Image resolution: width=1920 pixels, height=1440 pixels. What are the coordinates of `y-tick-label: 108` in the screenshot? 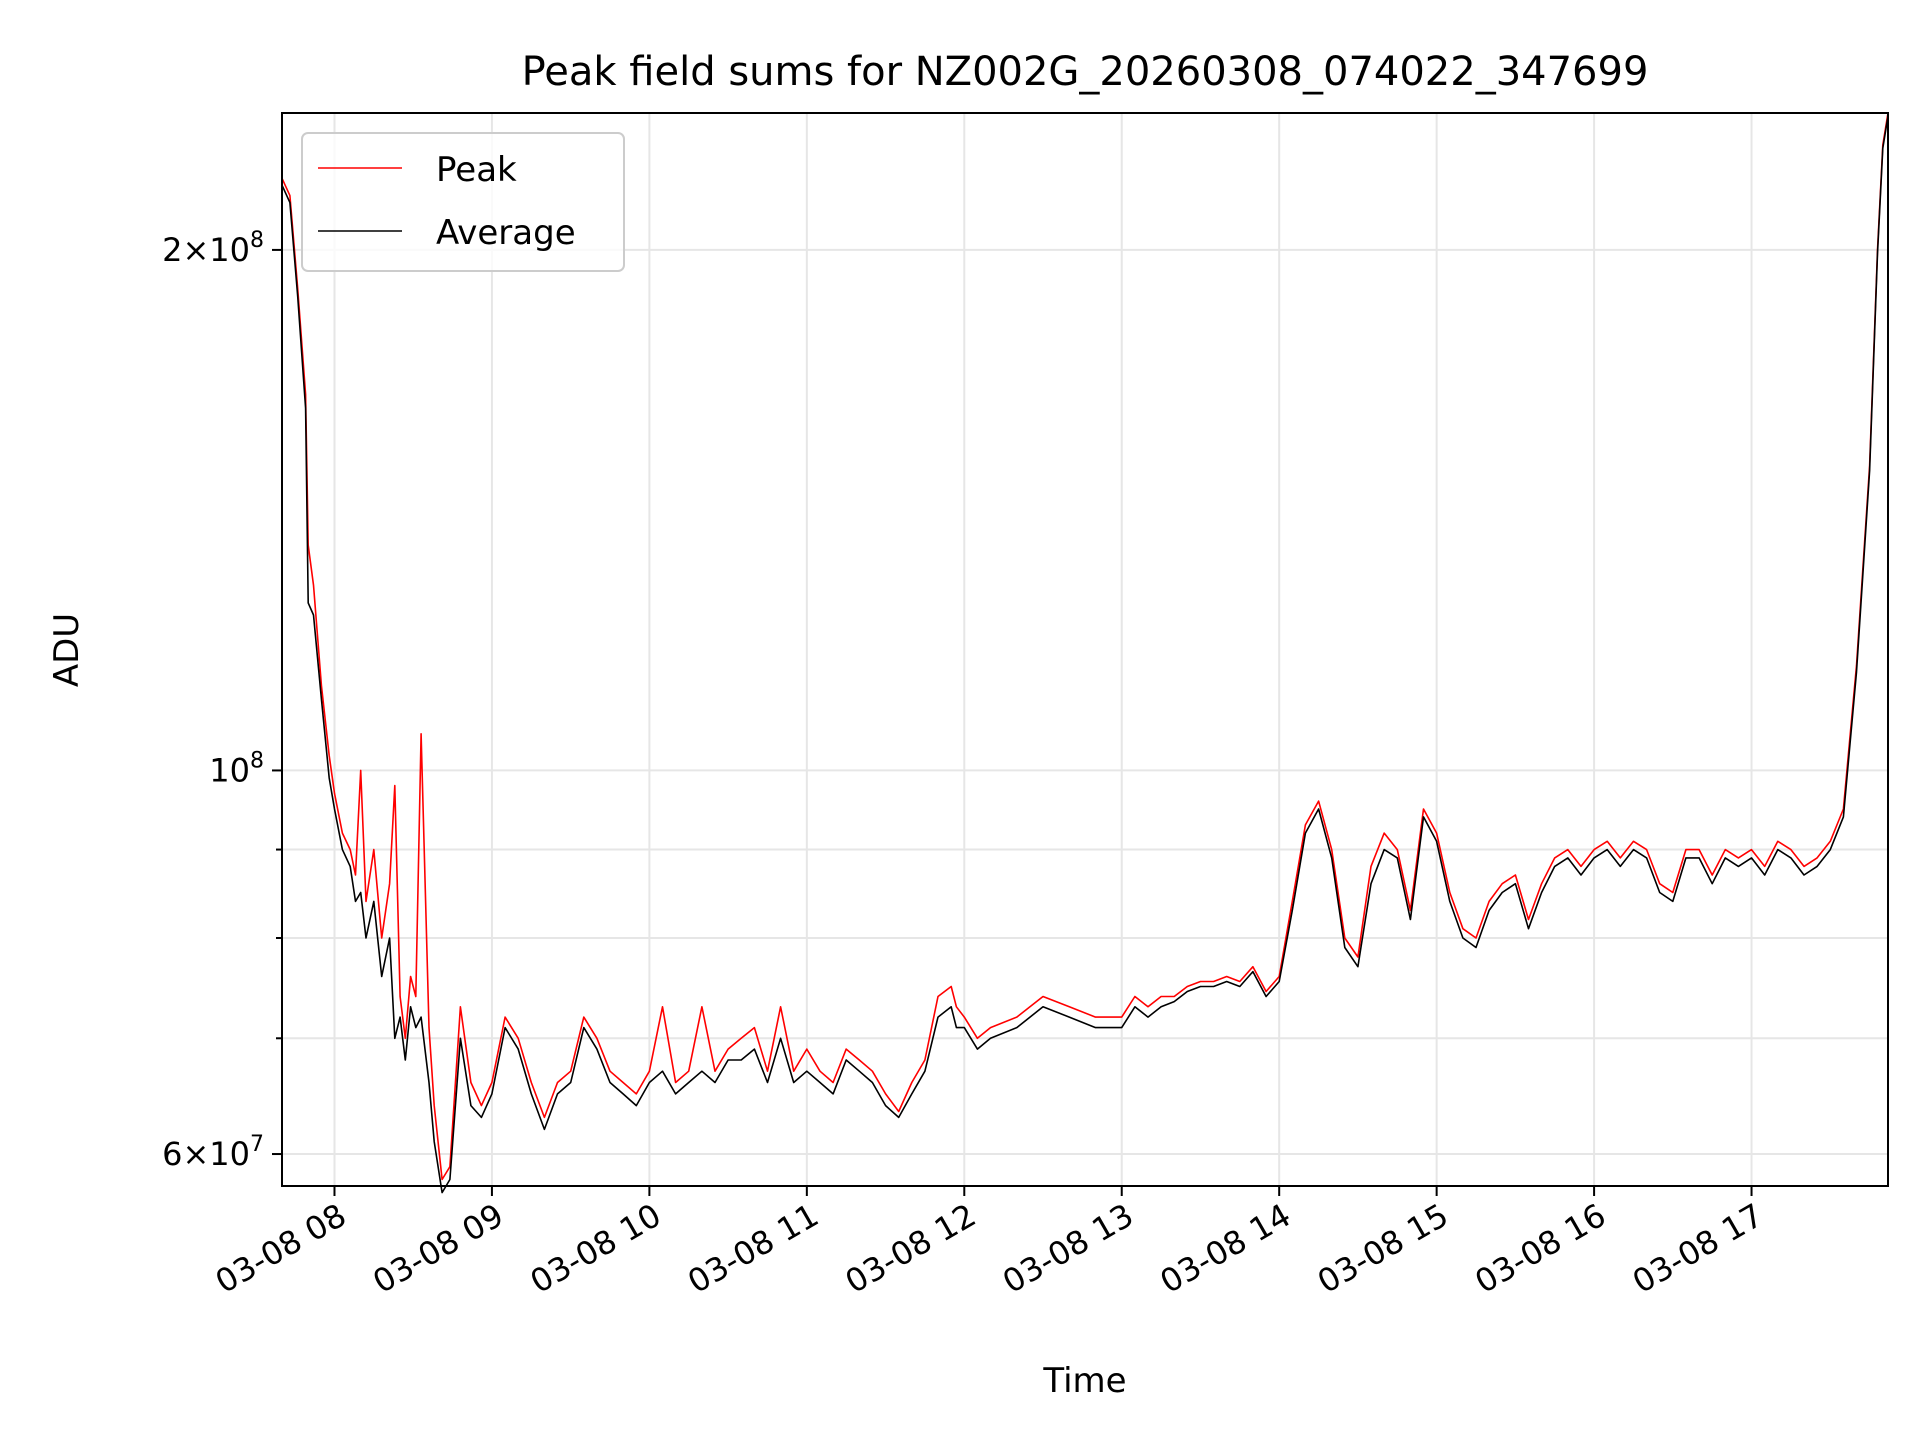 It's located at (236, 768).